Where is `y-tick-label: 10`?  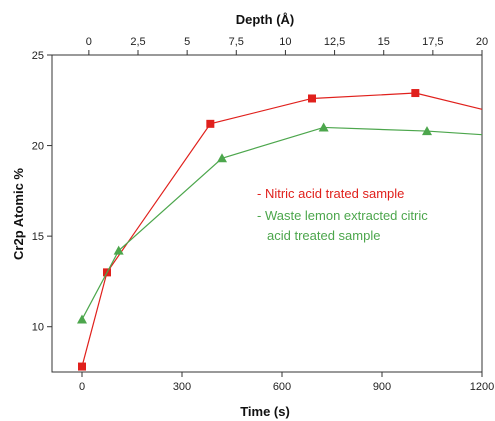 y-tick-label: 10 is located at coordinates (38, 328).